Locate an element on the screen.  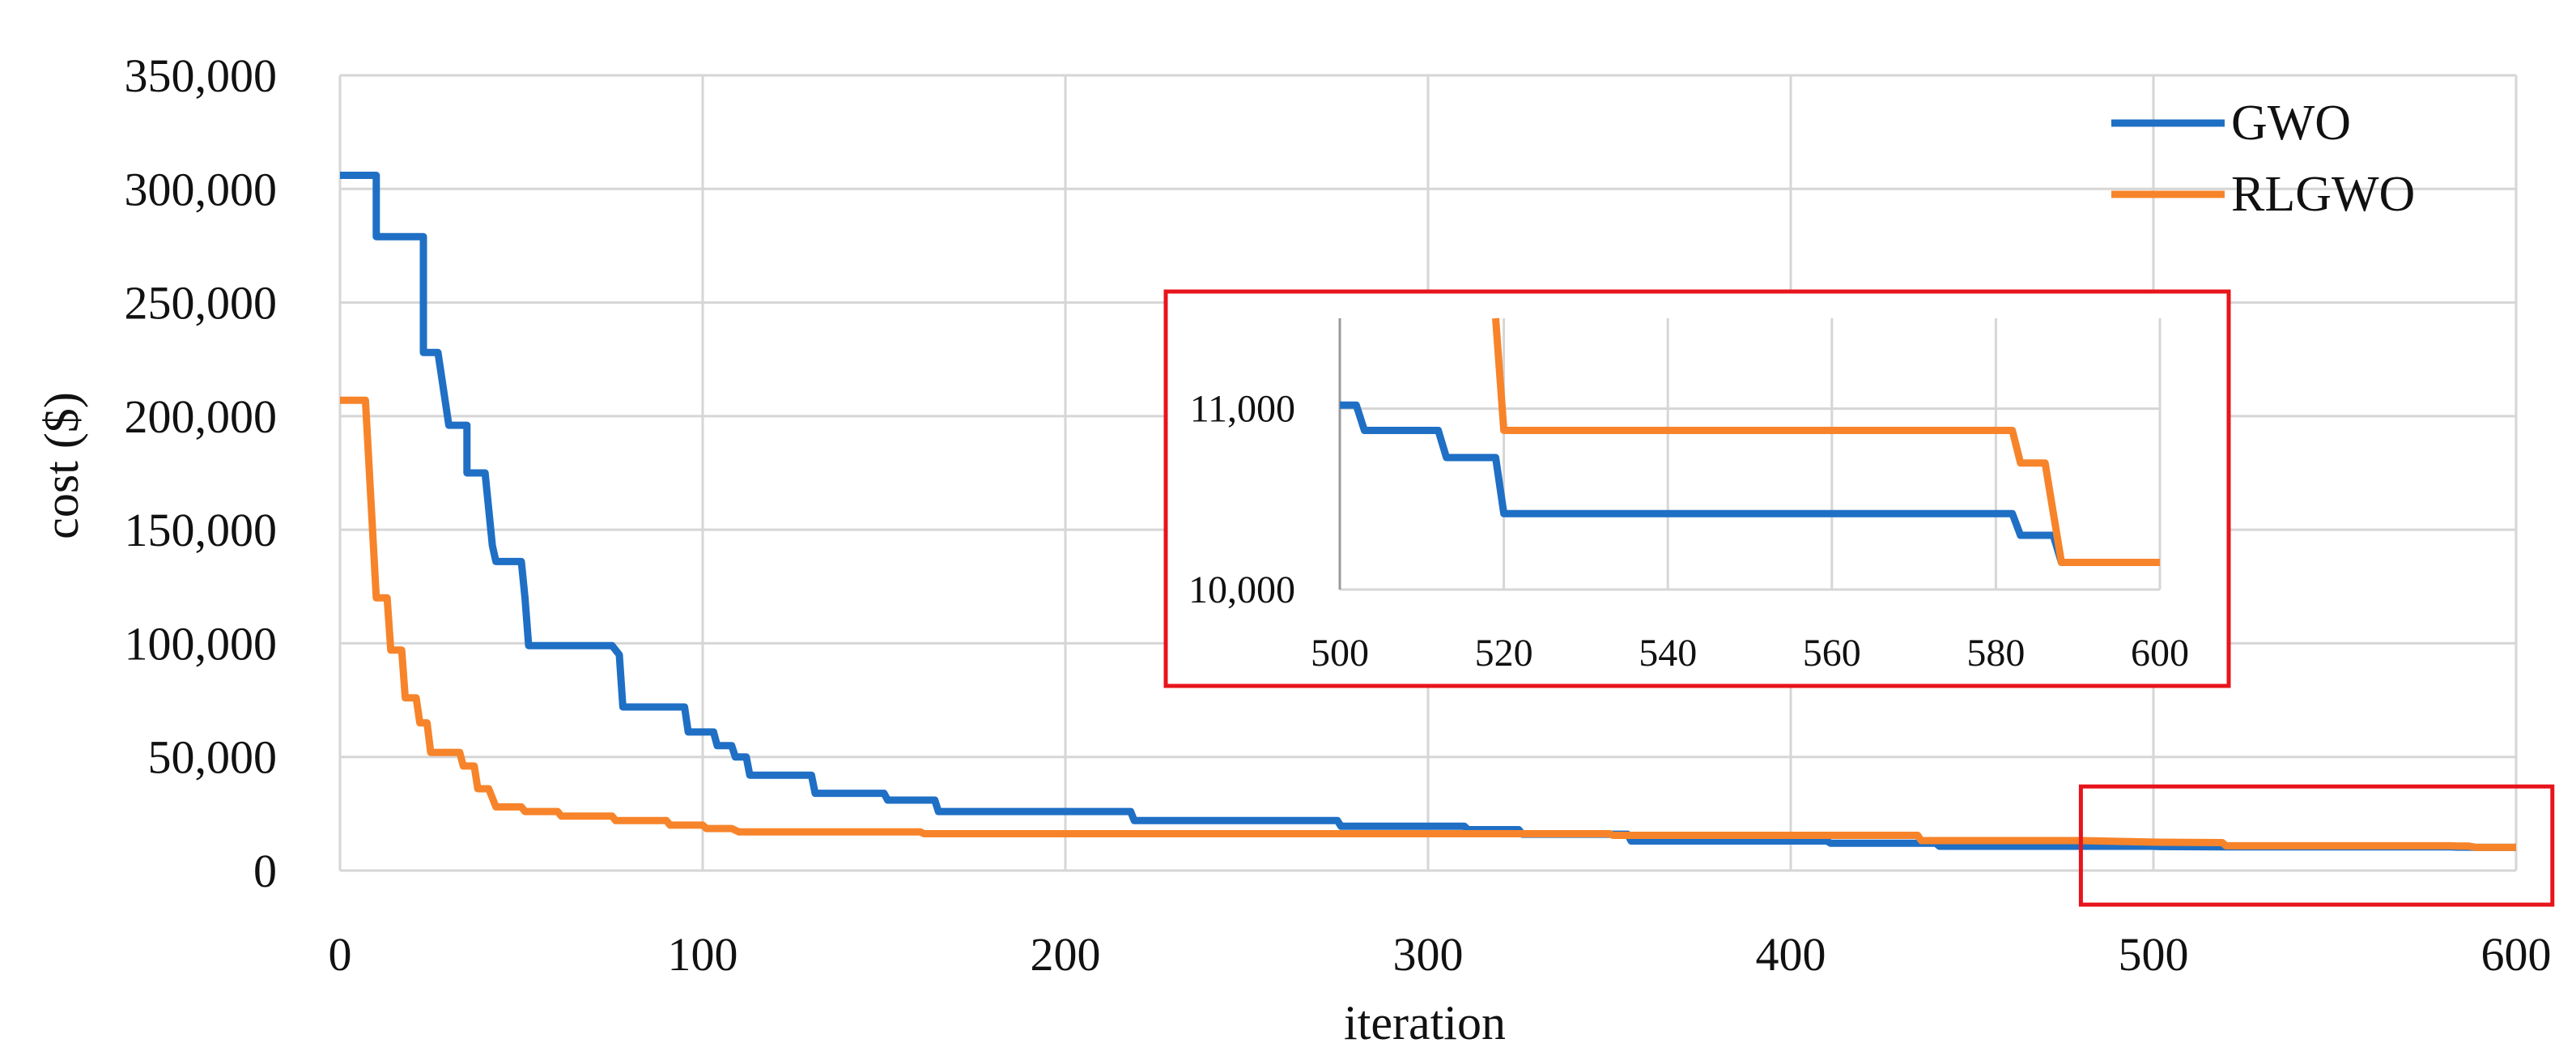
main-x-tick-label: 500 is located at coordinates (2154, 954).